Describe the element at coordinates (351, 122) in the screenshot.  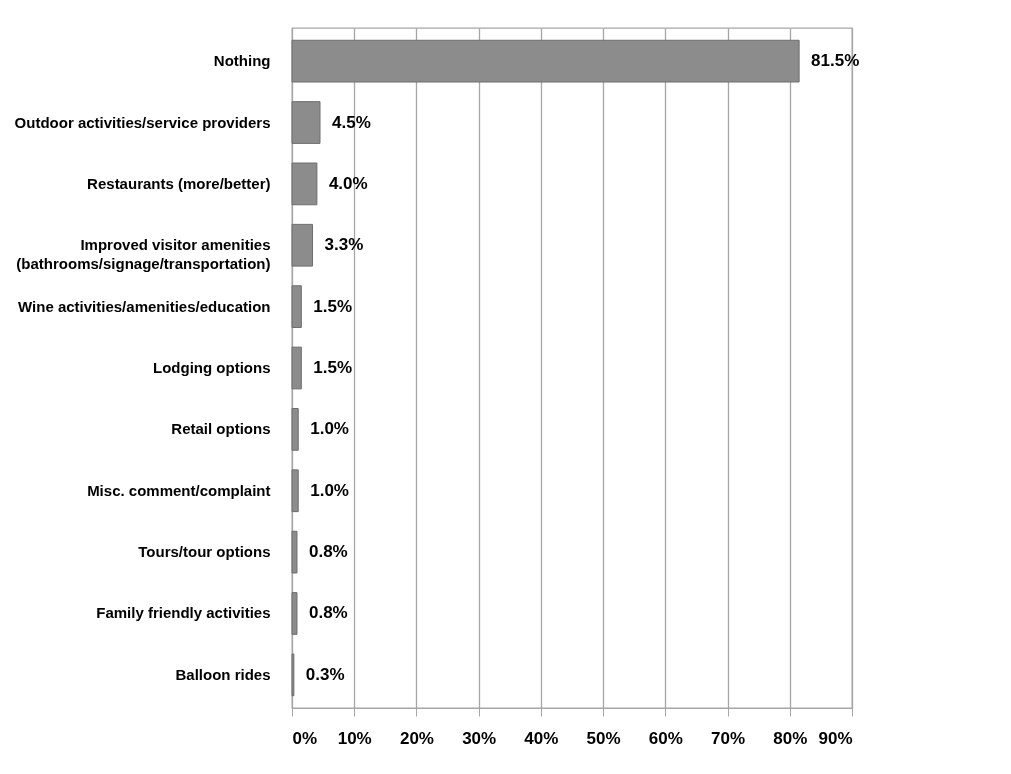
I see `data-label: 4.5%` at that location.